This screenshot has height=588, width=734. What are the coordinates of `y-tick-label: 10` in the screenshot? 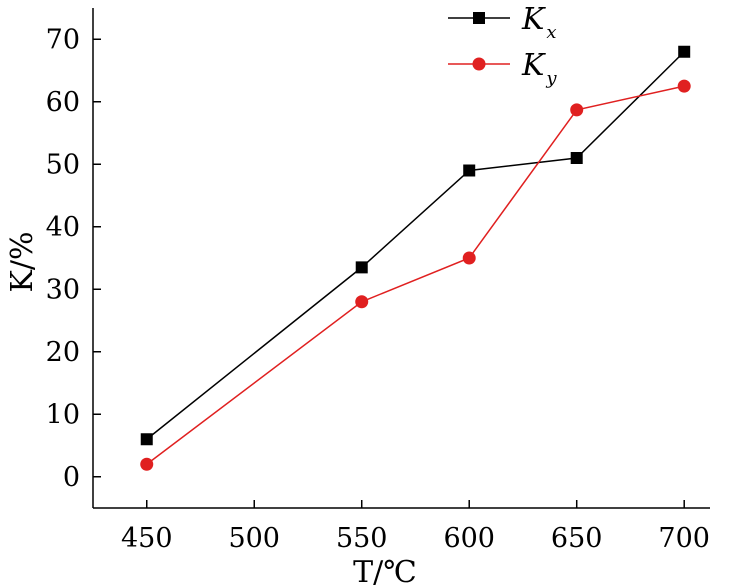 It's located at (63, 414).